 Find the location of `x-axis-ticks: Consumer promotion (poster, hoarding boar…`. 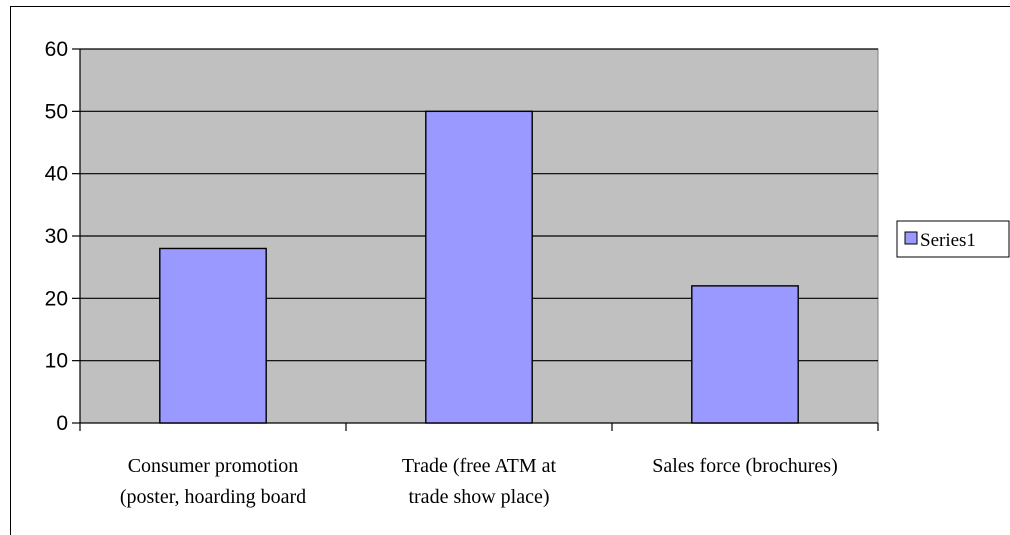

x-axis-ticks: Consumer promotion (poster, hoarding boar… is located at coordinates (479, 465).